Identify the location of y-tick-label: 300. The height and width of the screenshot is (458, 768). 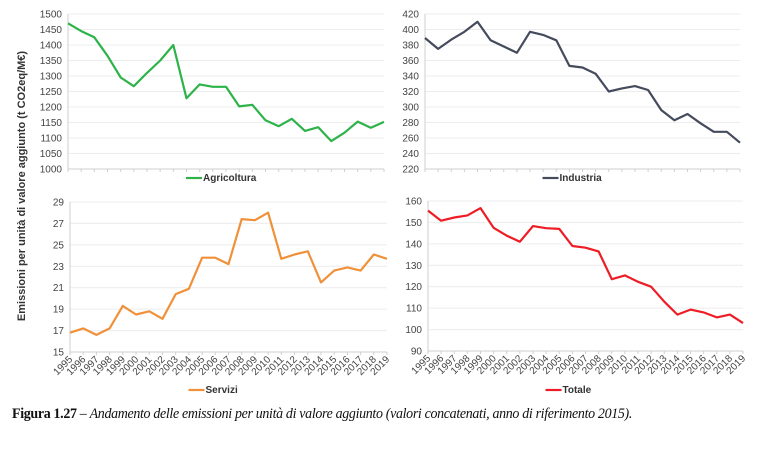
(410, 108).